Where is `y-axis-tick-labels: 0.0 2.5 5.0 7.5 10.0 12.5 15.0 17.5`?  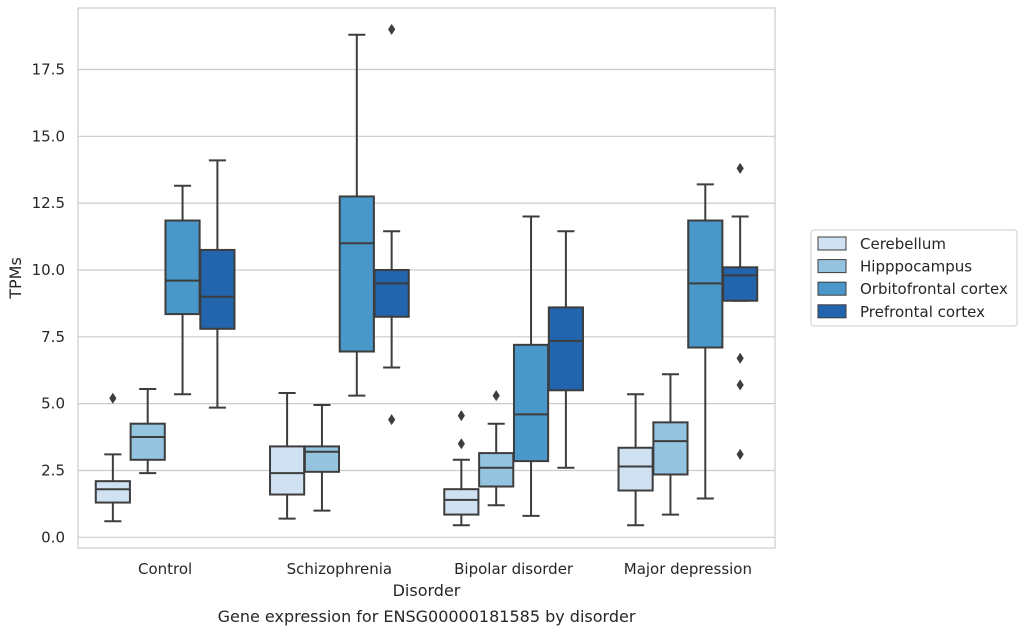 y-axis-tick-labels: 0.0 2.5 5.0 7.5 10.0 12.5 15.0 17.5 is located at coordinates (48, 303).